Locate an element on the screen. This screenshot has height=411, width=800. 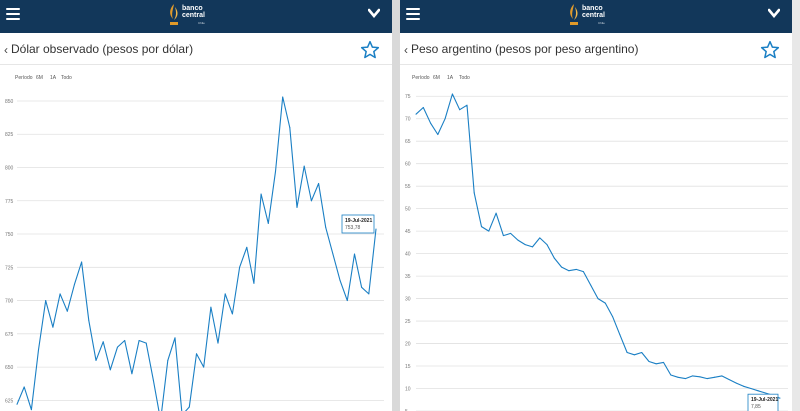
y-tick-label: 750 is located at coordinates (9, 235).